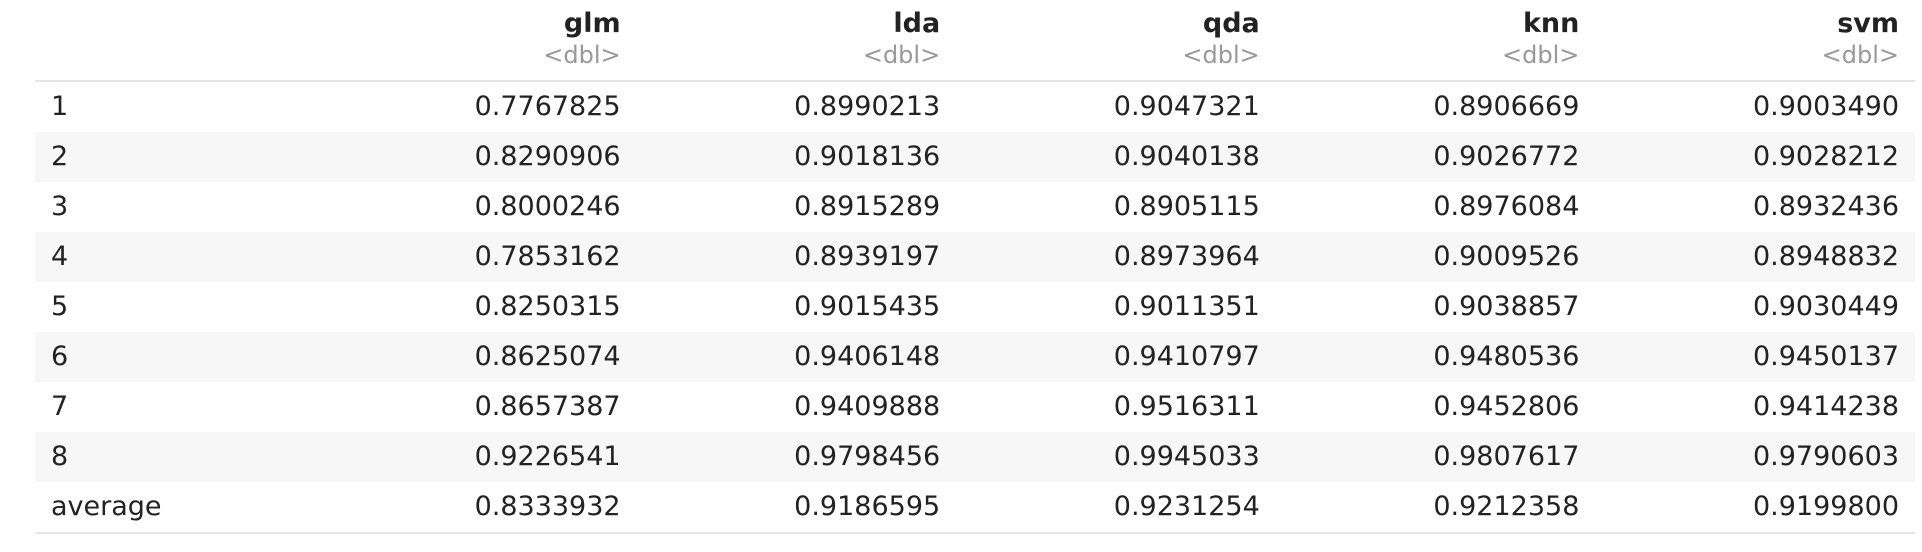 This screenshot has width=1922, height=552. I want to click on cell-glm: 0.7853162, so click(477, 257).